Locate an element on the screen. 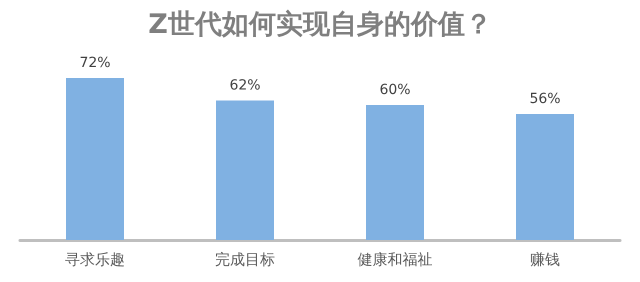 The image size is (640, 282). x-tick-label: 完成目标 is located at coordinates (245, 259).